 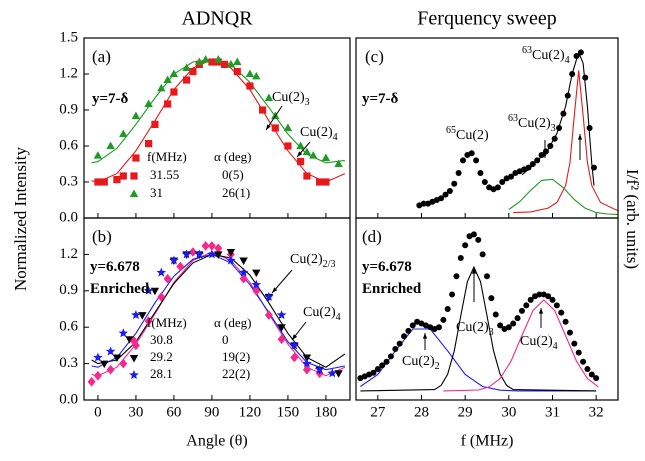 I want to click on plot-area, so click(x=218, y=120).